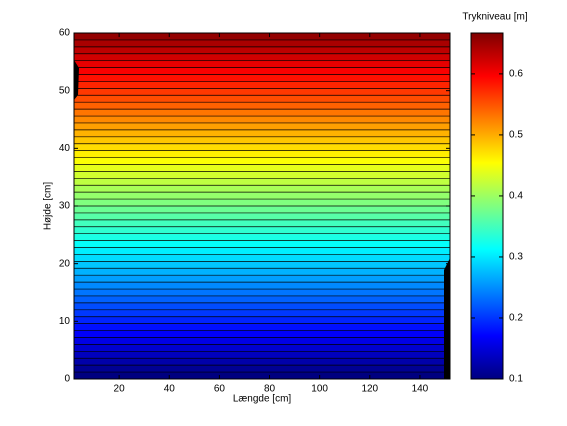 This screenshot has height=426, width=567. I want to click on colorbar-label: Trykniveau [m], so click(494, 17).